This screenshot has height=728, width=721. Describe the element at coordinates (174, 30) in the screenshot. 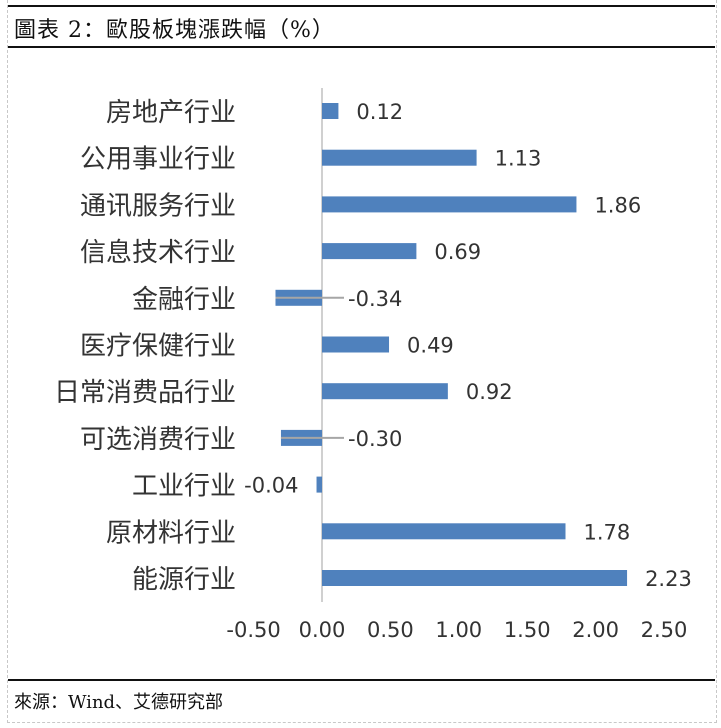

I see `chart-title: 圖表 2：歐股板塊漲跌幅（%）` at that location.